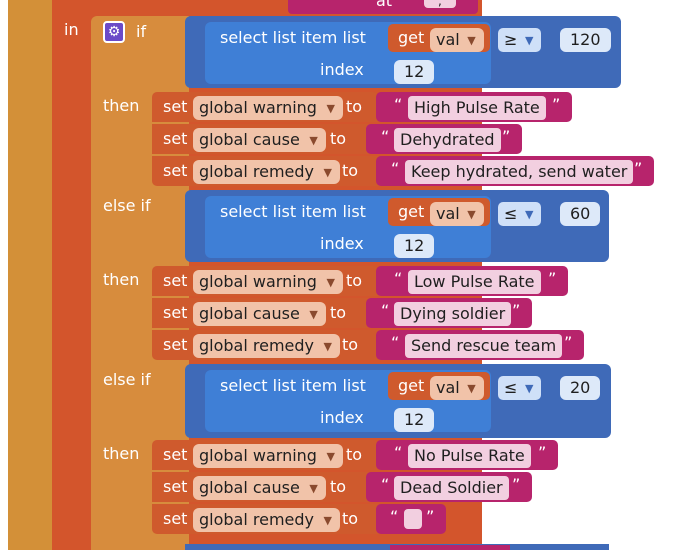  Describe the element at coordinates (457, 214) in the screenshot. I see `get-var-dropdown-2: val ▼` at that location.